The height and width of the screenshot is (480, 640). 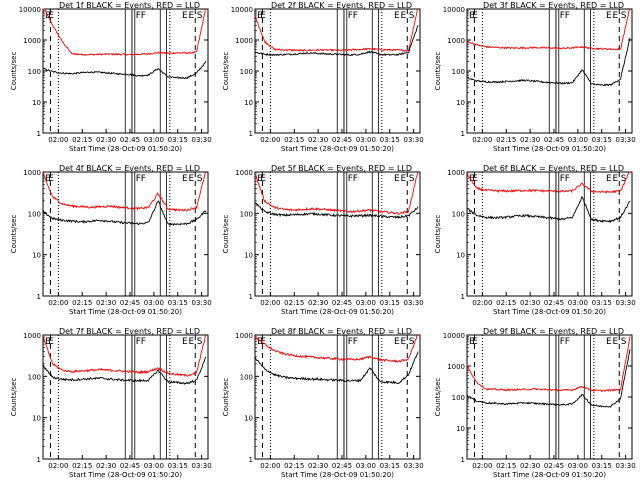 I want to click on panel-title: Det 3f BLACK = Events, RED = LLD, so click(x=553, y=5).